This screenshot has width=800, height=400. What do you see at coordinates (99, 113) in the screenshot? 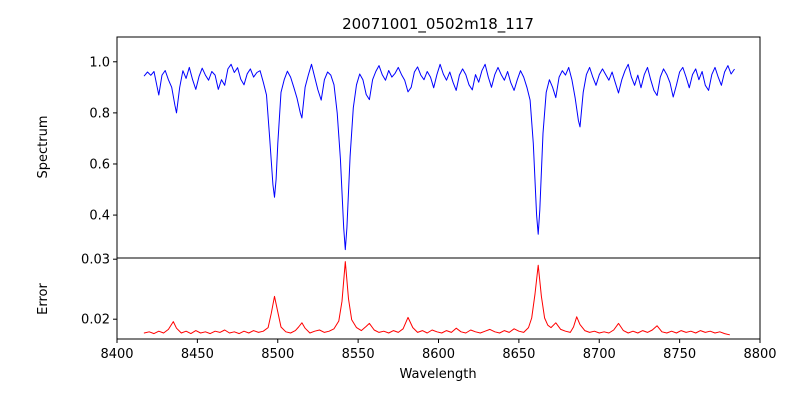
I see `y-tick-label-spectrum-panel: 0.8` at bounding box center [99, 113].